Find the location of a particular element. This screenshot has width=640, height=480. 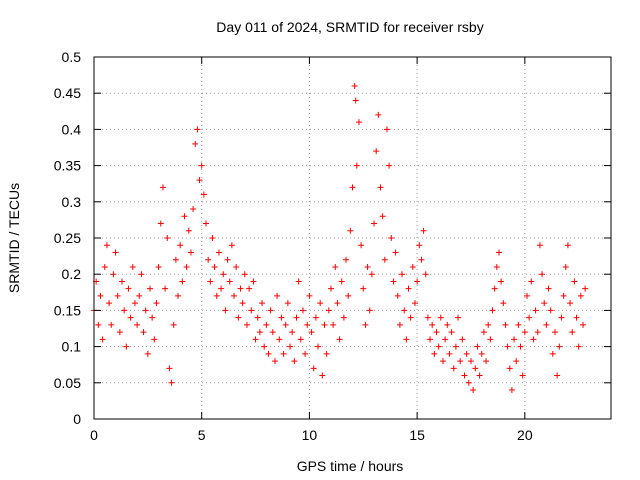

y-tick-label: 0.35 is located at coordinates (67, 166).